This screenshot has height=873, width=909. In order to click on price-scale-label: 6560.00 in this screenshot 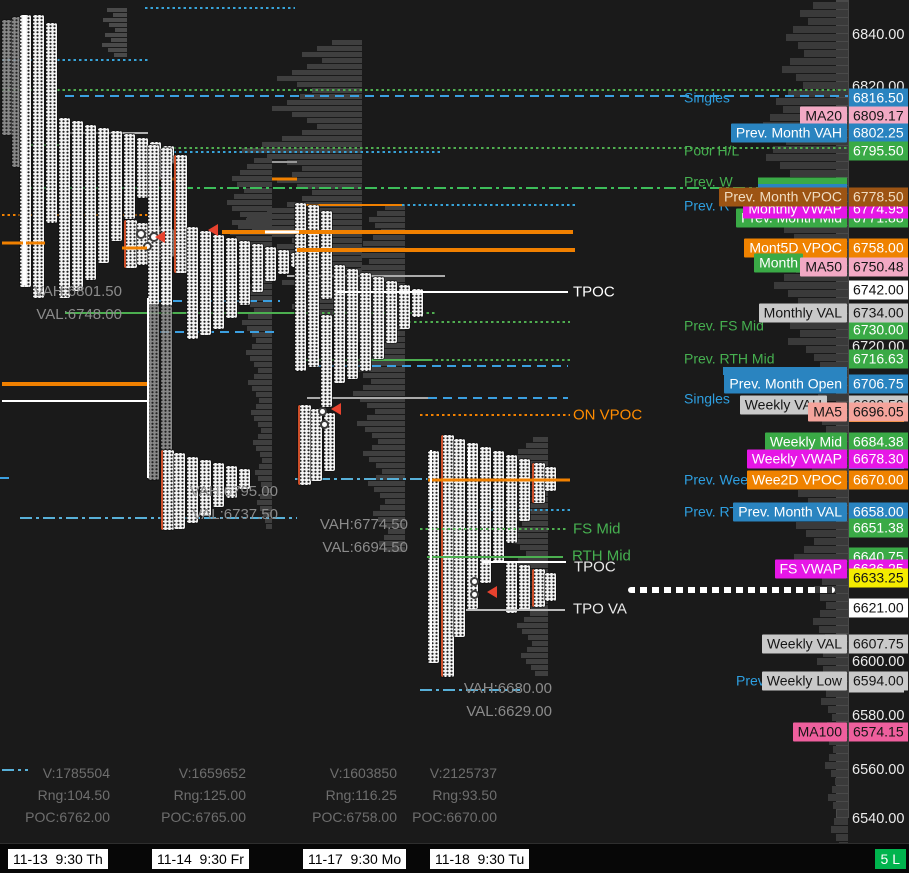, I will do `click(878, 770)`.